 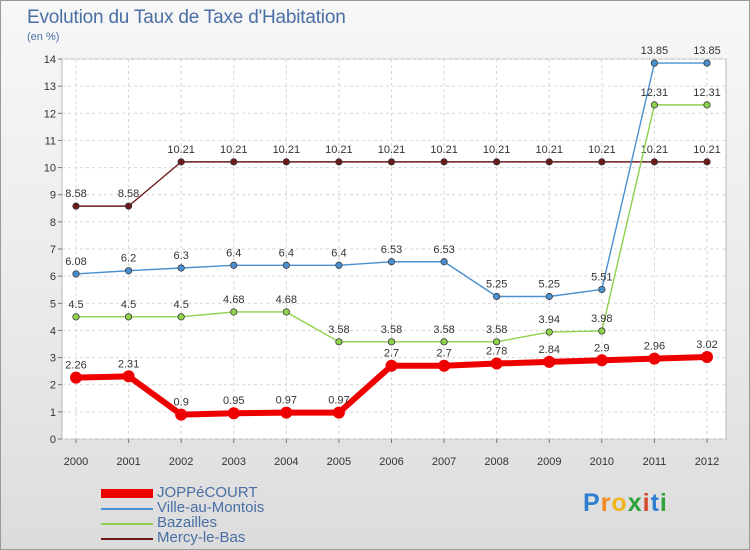 I want to click on legend-label: JOPPéCOURT, so click(x=207, y=492).